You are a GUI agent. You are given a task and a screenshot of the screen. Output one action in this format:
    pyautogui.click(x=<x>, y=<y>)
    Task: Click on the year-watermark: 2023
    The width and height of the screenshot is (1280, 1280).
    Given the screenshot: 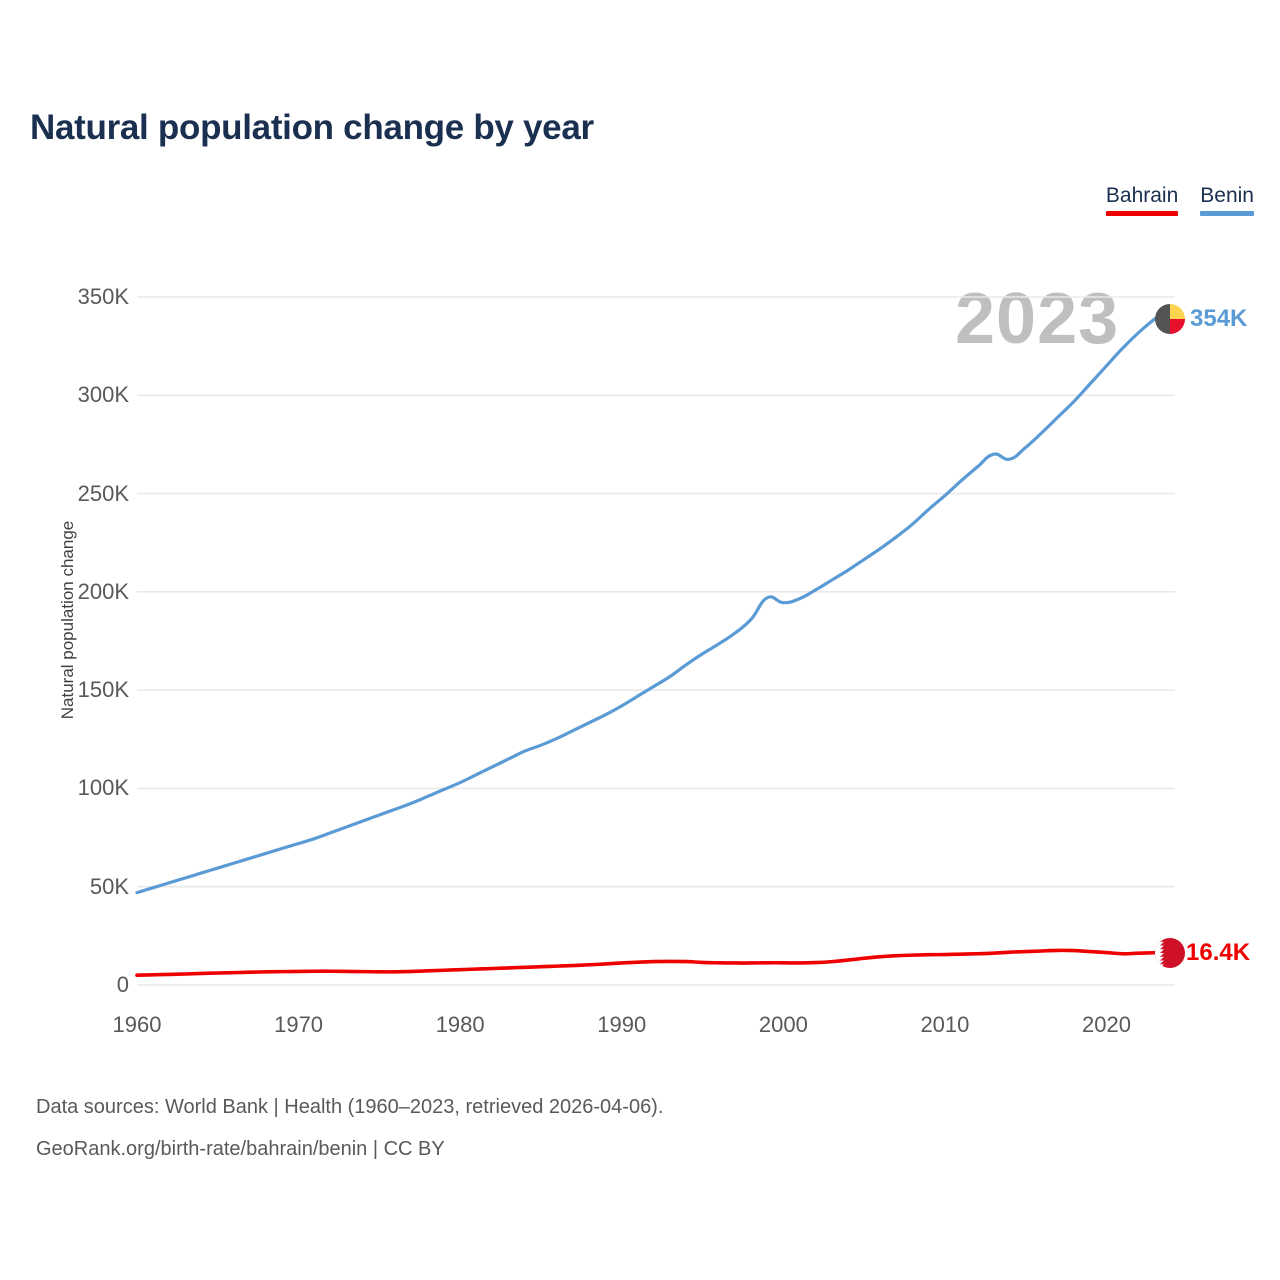 What is the action you would take?
    pyautogui.click(x=1037, y=319)
    